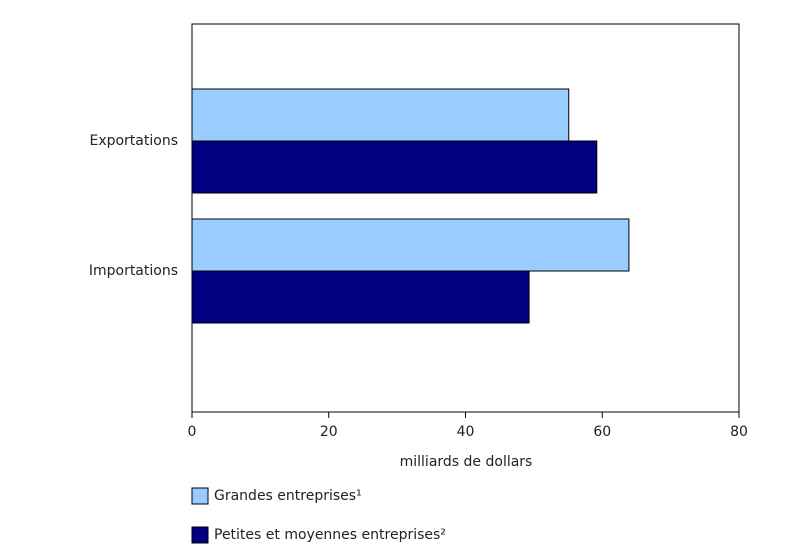  Describe the element at coordinates (330, 535) in the screenshot. I see `legend-label: Petites et moyennes entreprises²` at that location.